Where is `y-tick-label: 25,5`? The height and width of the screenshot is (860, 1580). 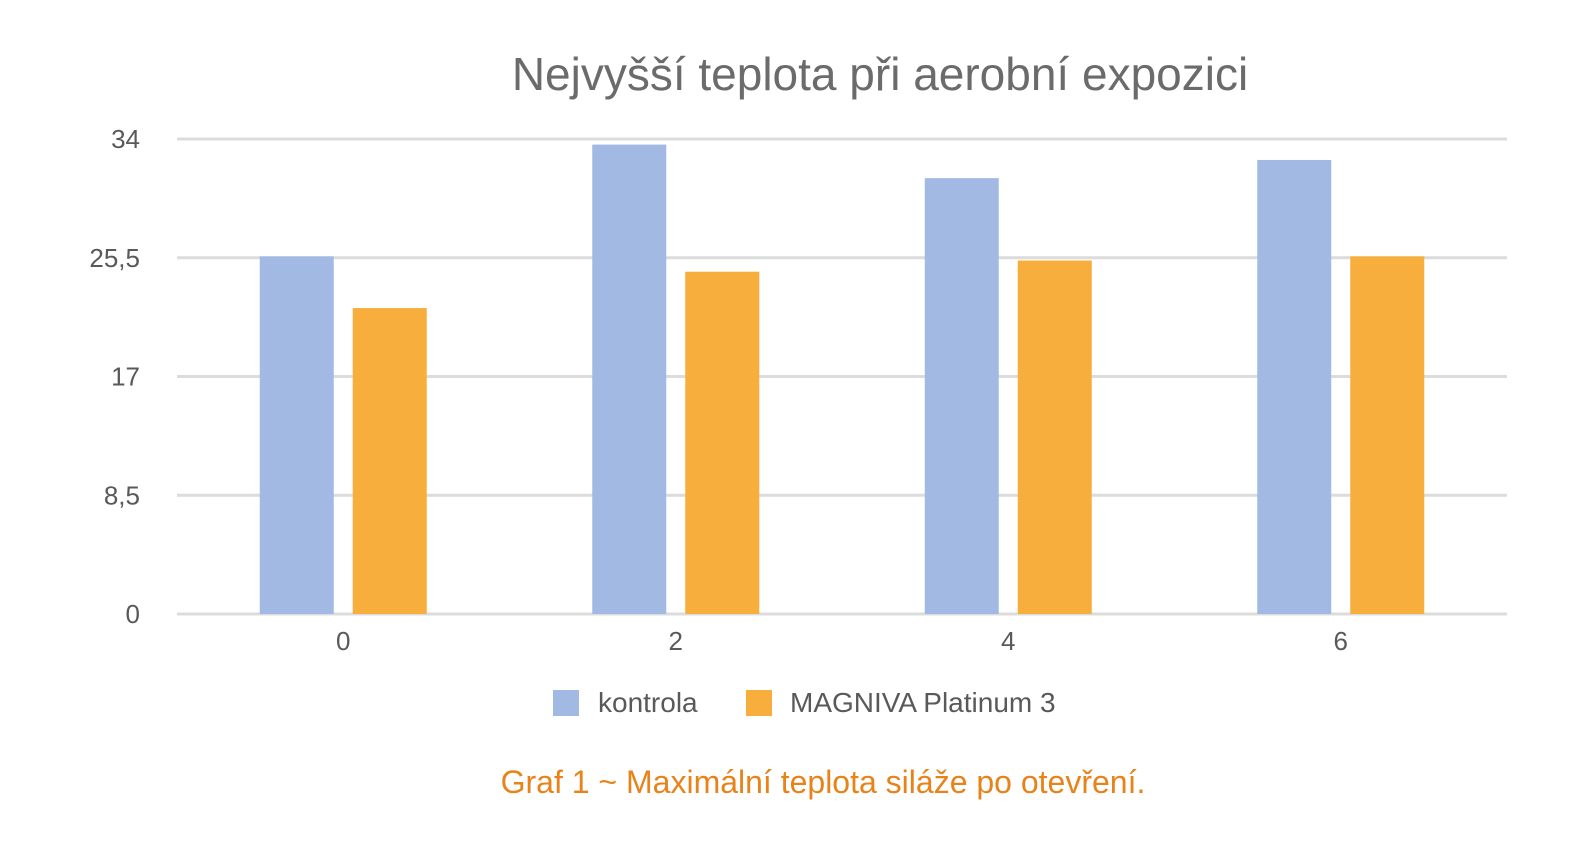
y-tick-label: 25,5 is located at coordinates (114, 258).